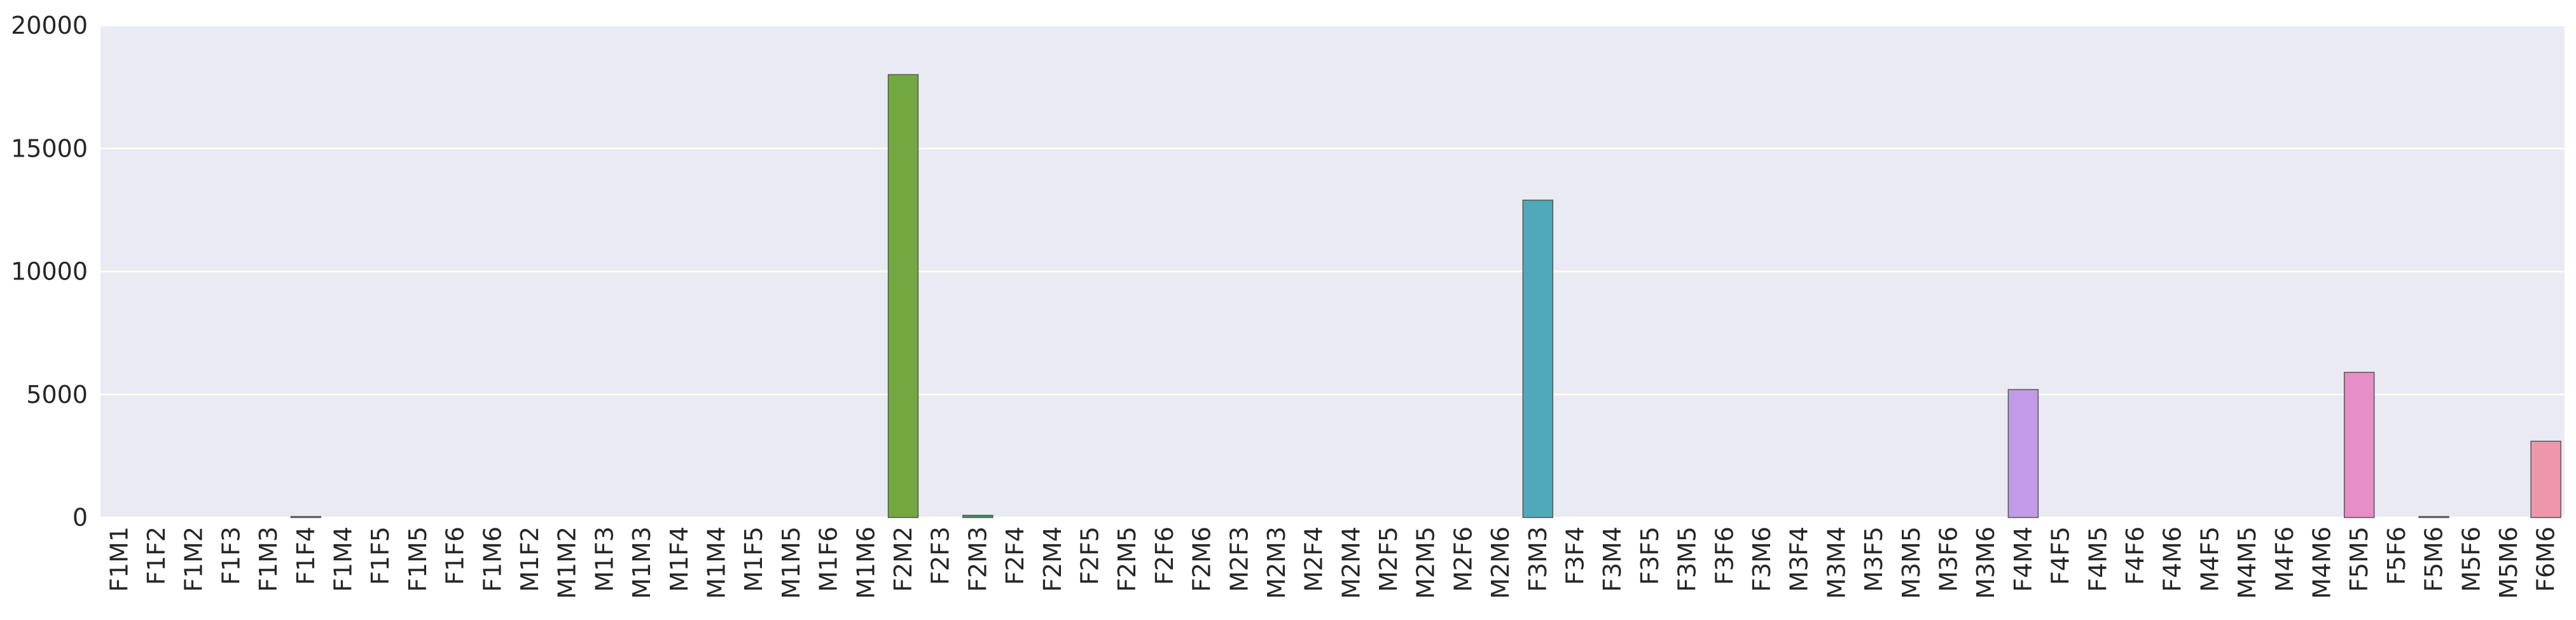  I want to click on x-tick-label: F4M6, so click(2173, 559).